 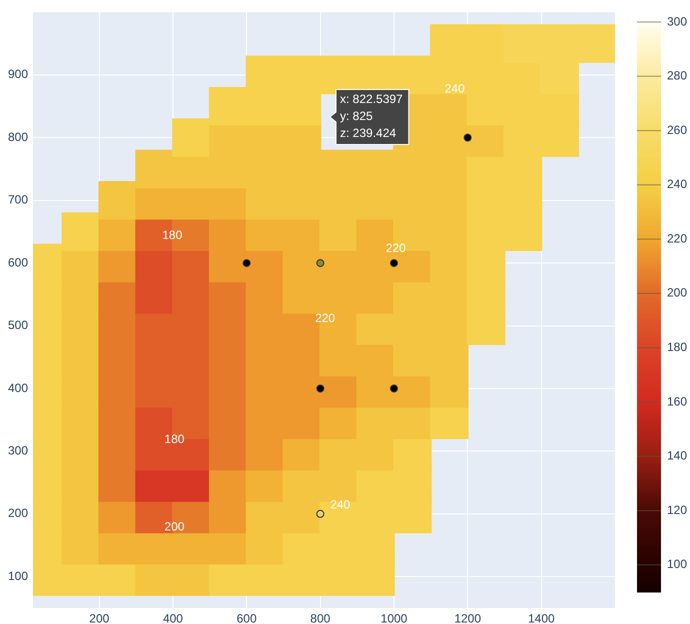 I want to click on color-bar-label: 280, so click(x=677, y=75).